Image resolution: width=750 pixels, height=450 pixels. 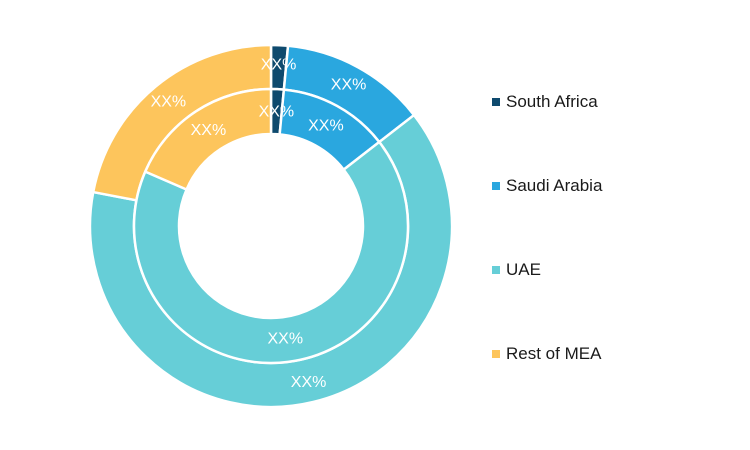 What do you see at coordinates (309, 382) in the screenshot?
I see `outer-slice-label-uae: XX%` at bounding box center [309, 382].